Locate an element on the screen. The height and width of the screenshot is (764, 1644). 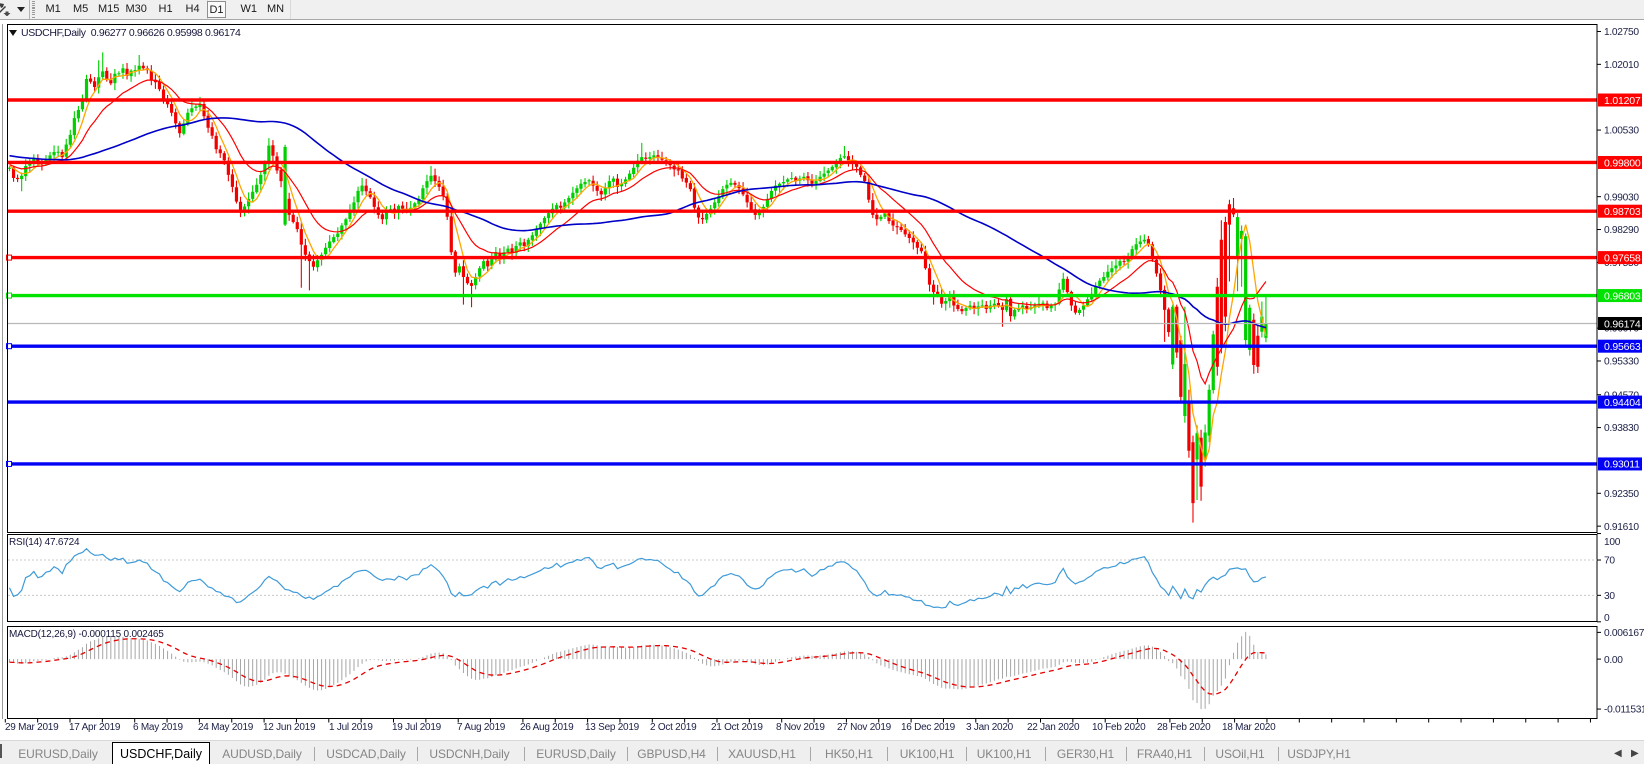
svg-text: 0.91610 is located at coordinates (1621, 527).